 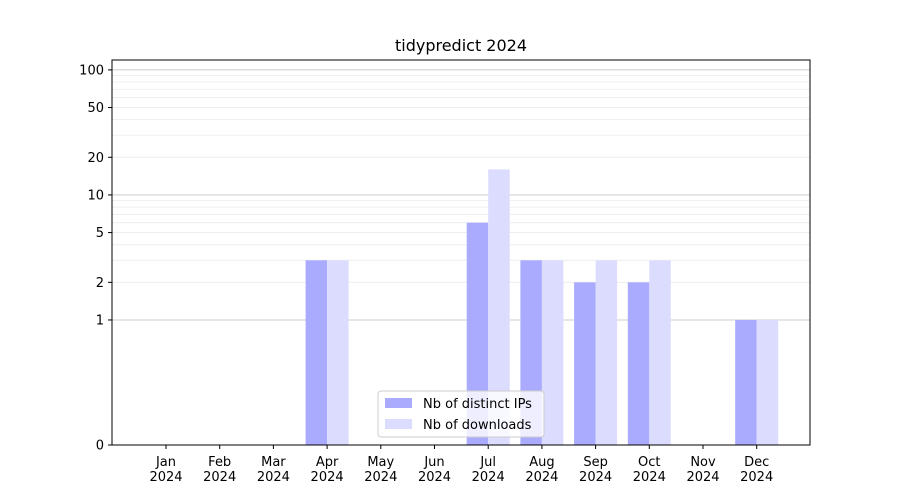 I want to click on x-tick-label: Feb 2024, so click(x=219, y=470).